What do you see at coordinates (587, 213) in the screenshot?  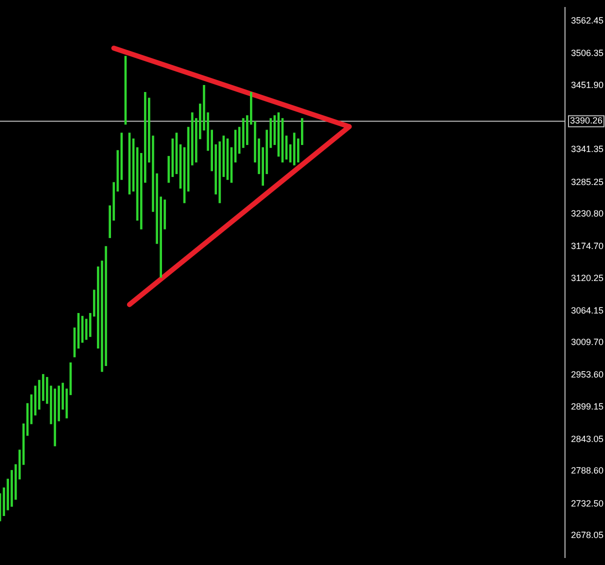 I see `y-tick-label: 3230.80` at bounding box center [587, 213].